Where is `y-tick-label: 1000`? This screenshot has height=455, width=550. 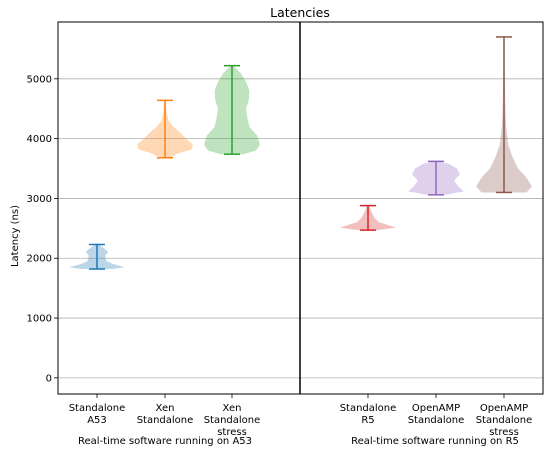 y-tick-label: 1000 is located at coordinates (39, 319).